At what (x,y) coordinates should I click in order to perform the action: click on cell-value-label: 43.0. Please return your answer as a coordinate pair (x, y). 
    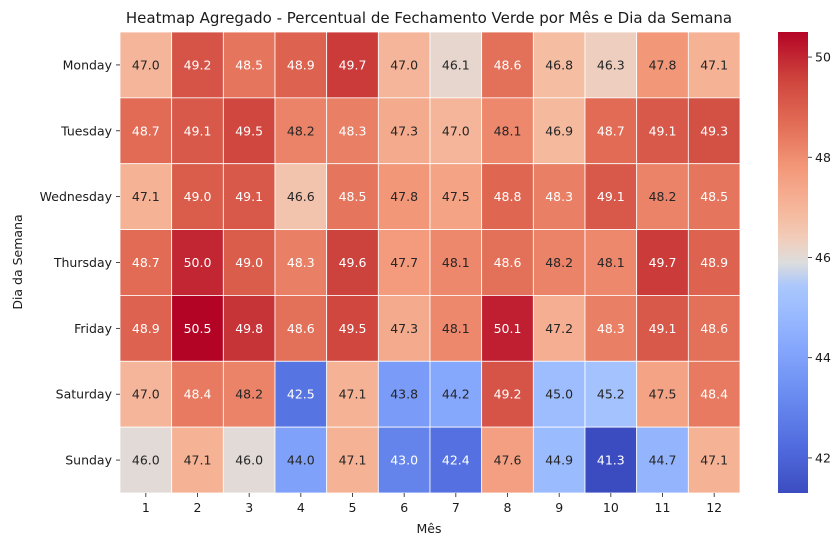
    Looking at the image, I should click on (404, 460).